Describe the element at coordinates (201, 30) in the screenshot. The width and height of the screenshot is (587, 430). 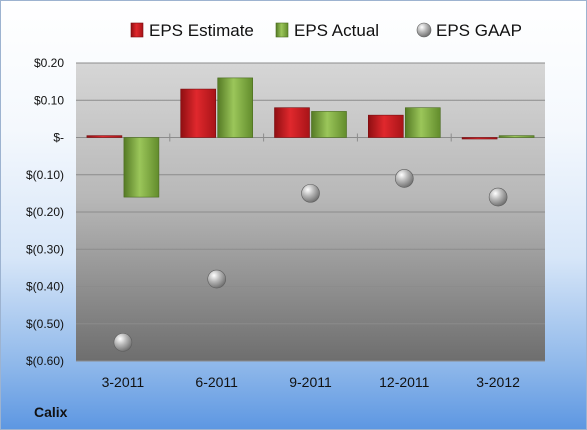
I see `legend-label: EPS Estimate` at that location.